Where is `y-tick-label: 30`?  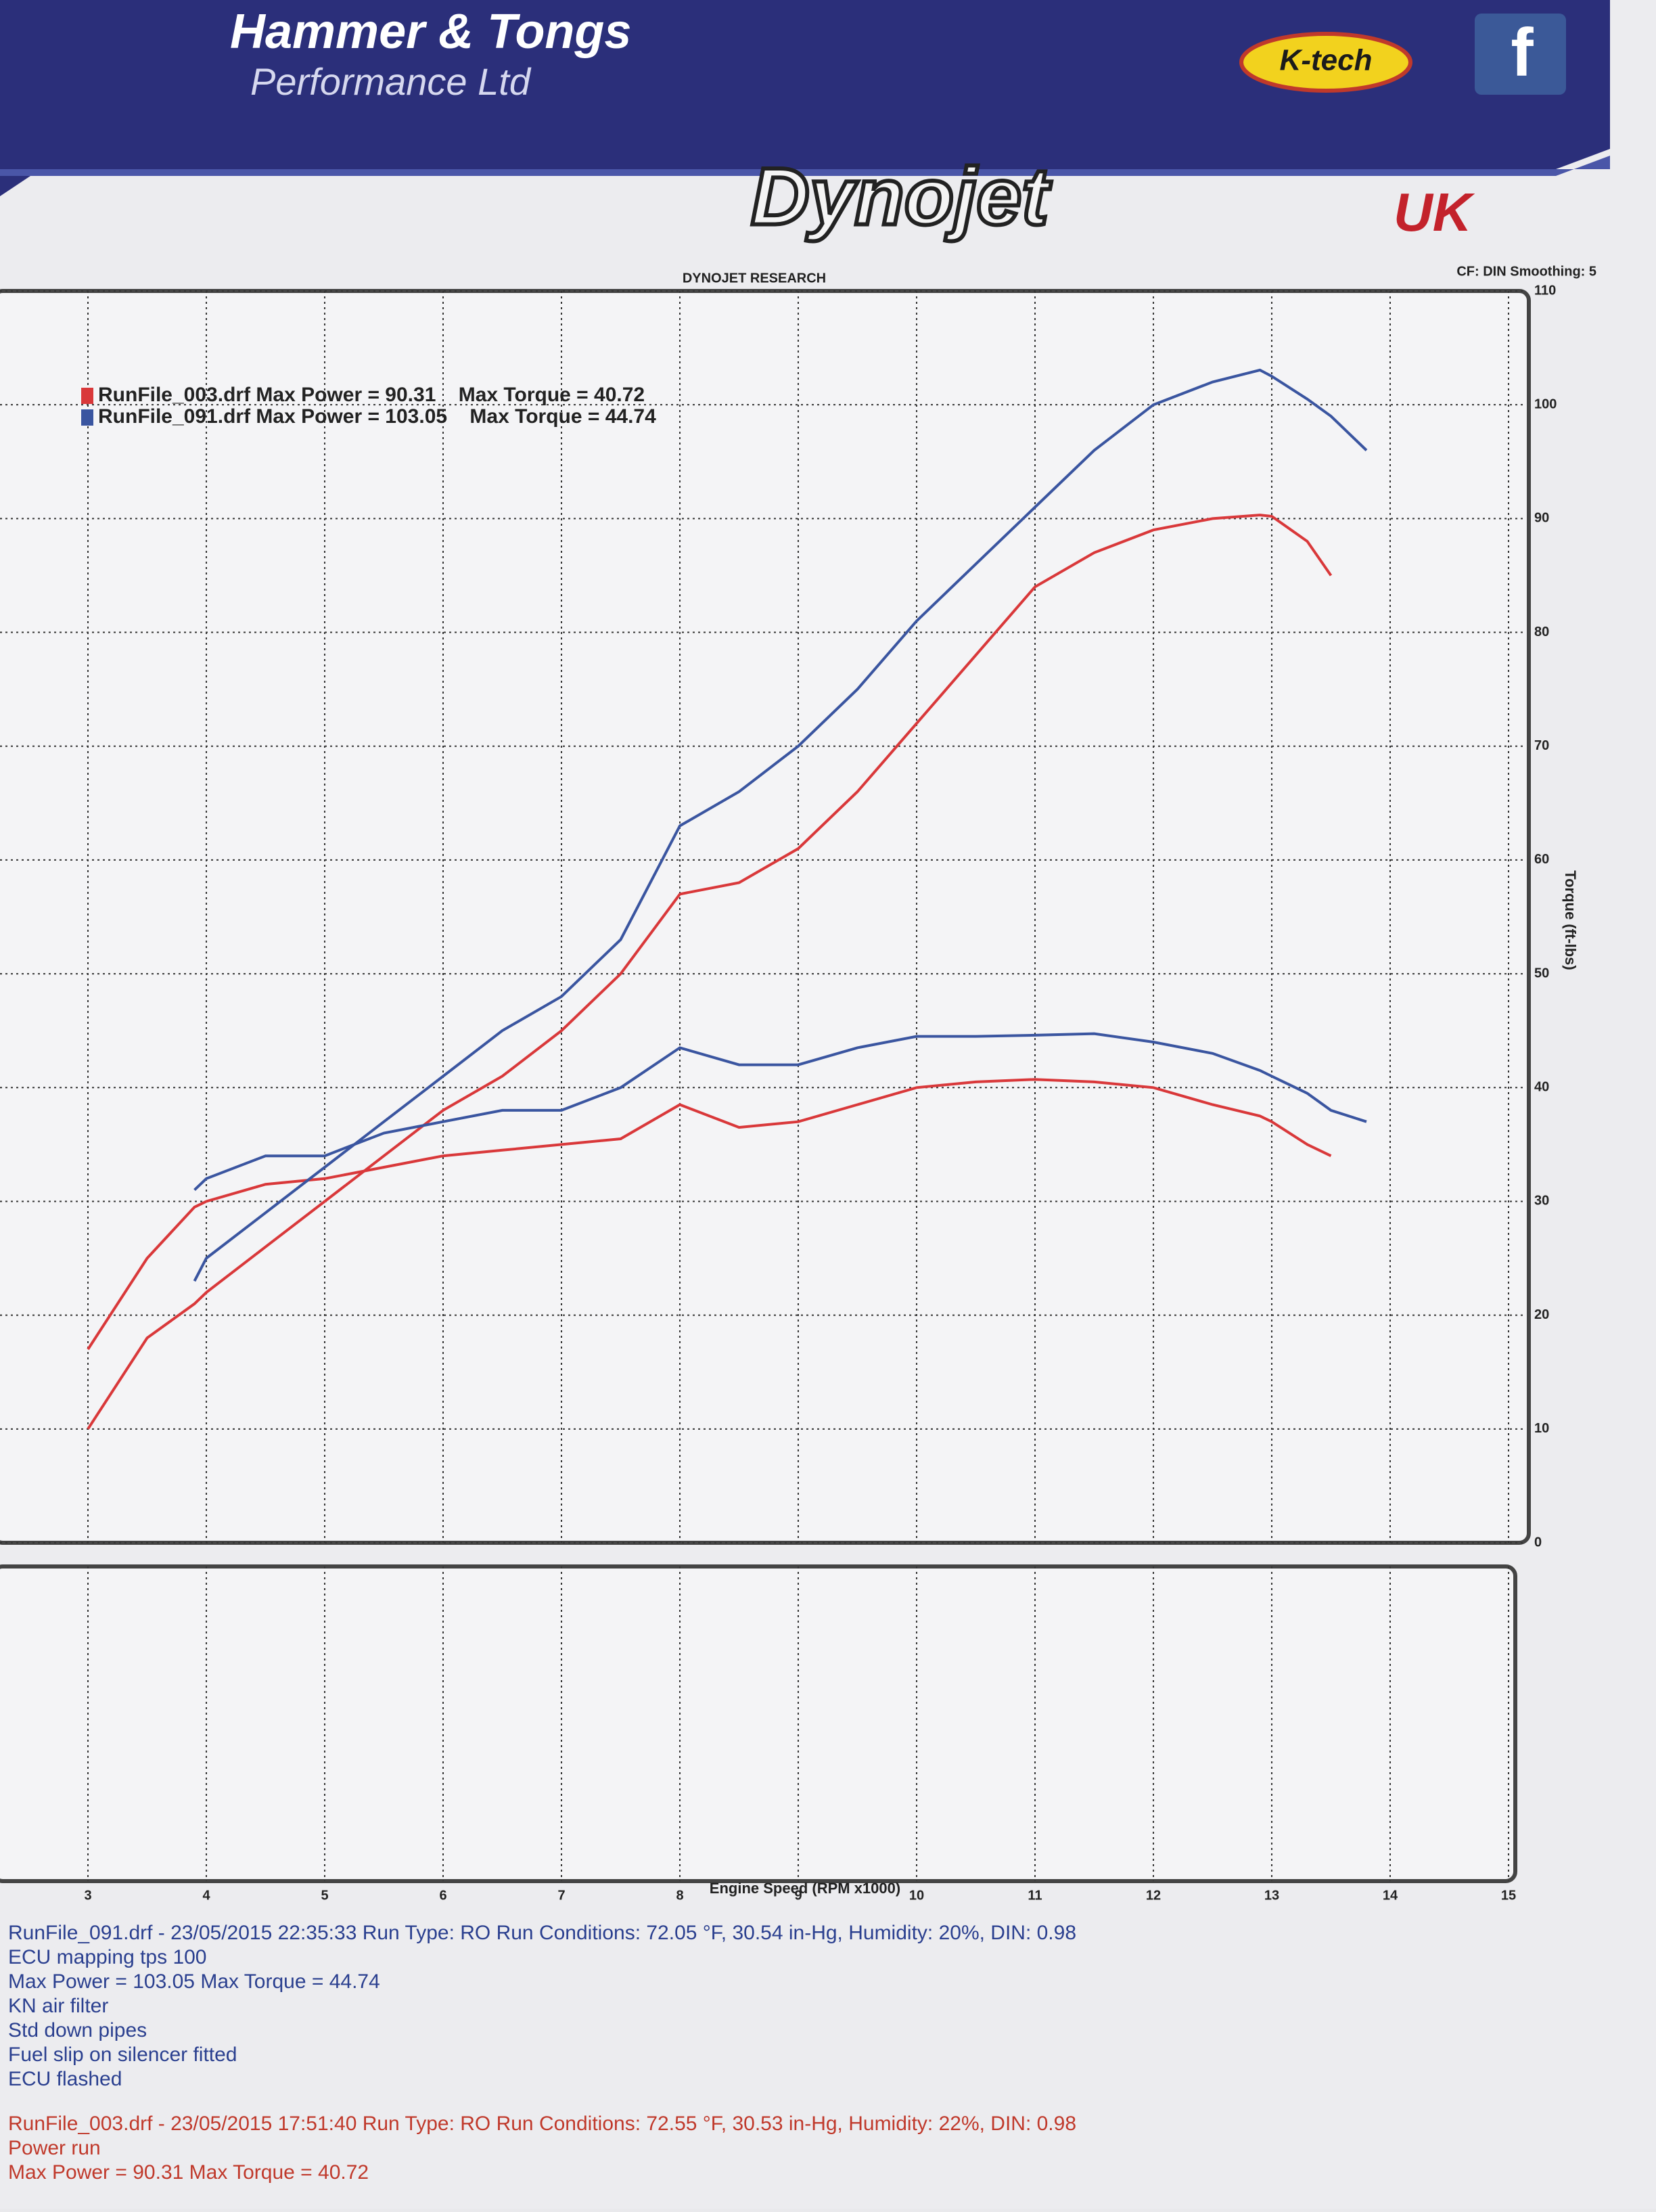
y-tick-label: 30 is located at coordinates (1541, 1202).